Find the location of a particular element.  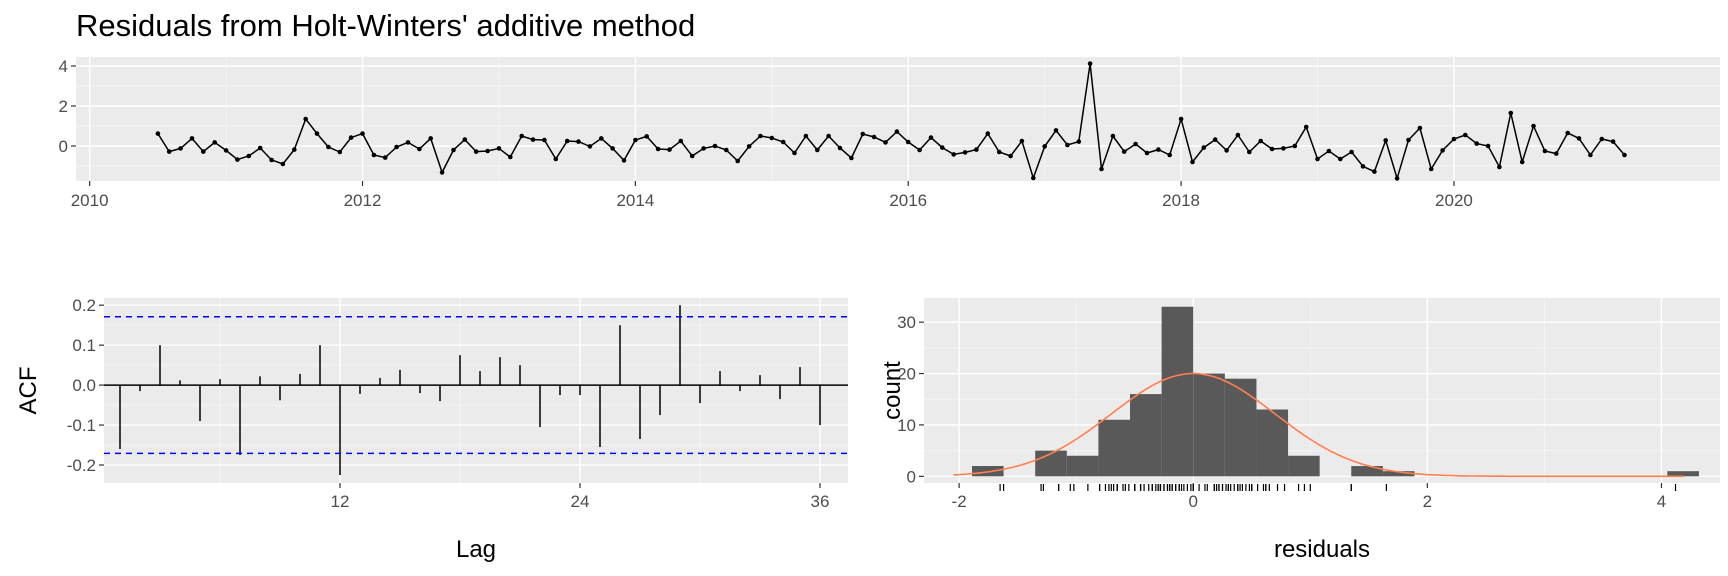

hist-x-tick-label: 4 is located at coordinates (1661, 501).